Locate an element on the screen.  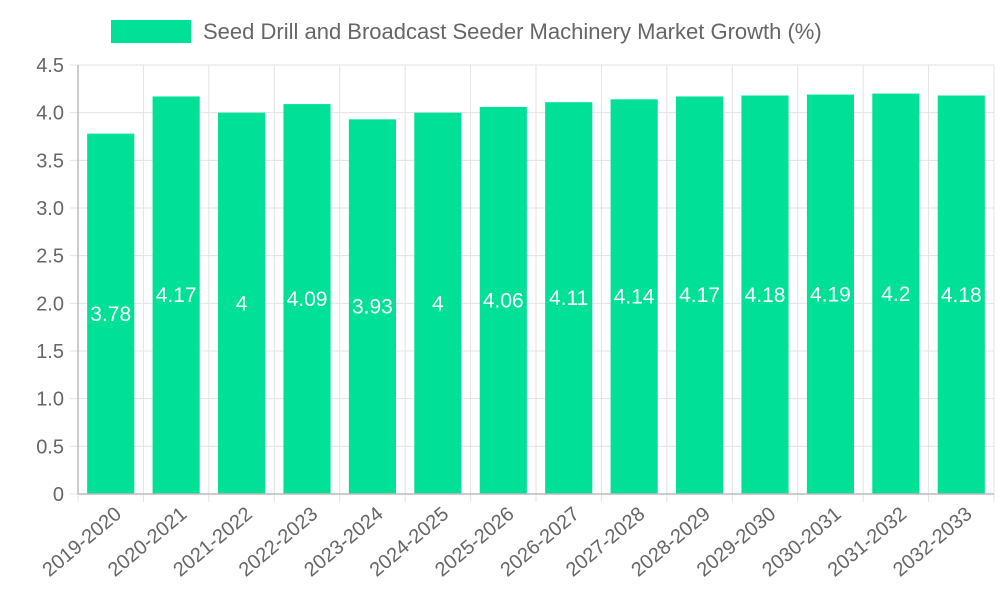
data-label: 4.06 is located at coordinates (503, 300).